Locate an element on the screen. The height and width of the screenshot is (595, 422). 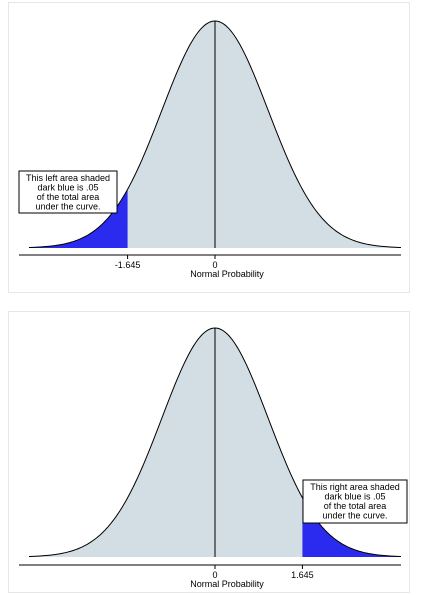
tick-label: -1.645 is located at coordinates (128, 265).